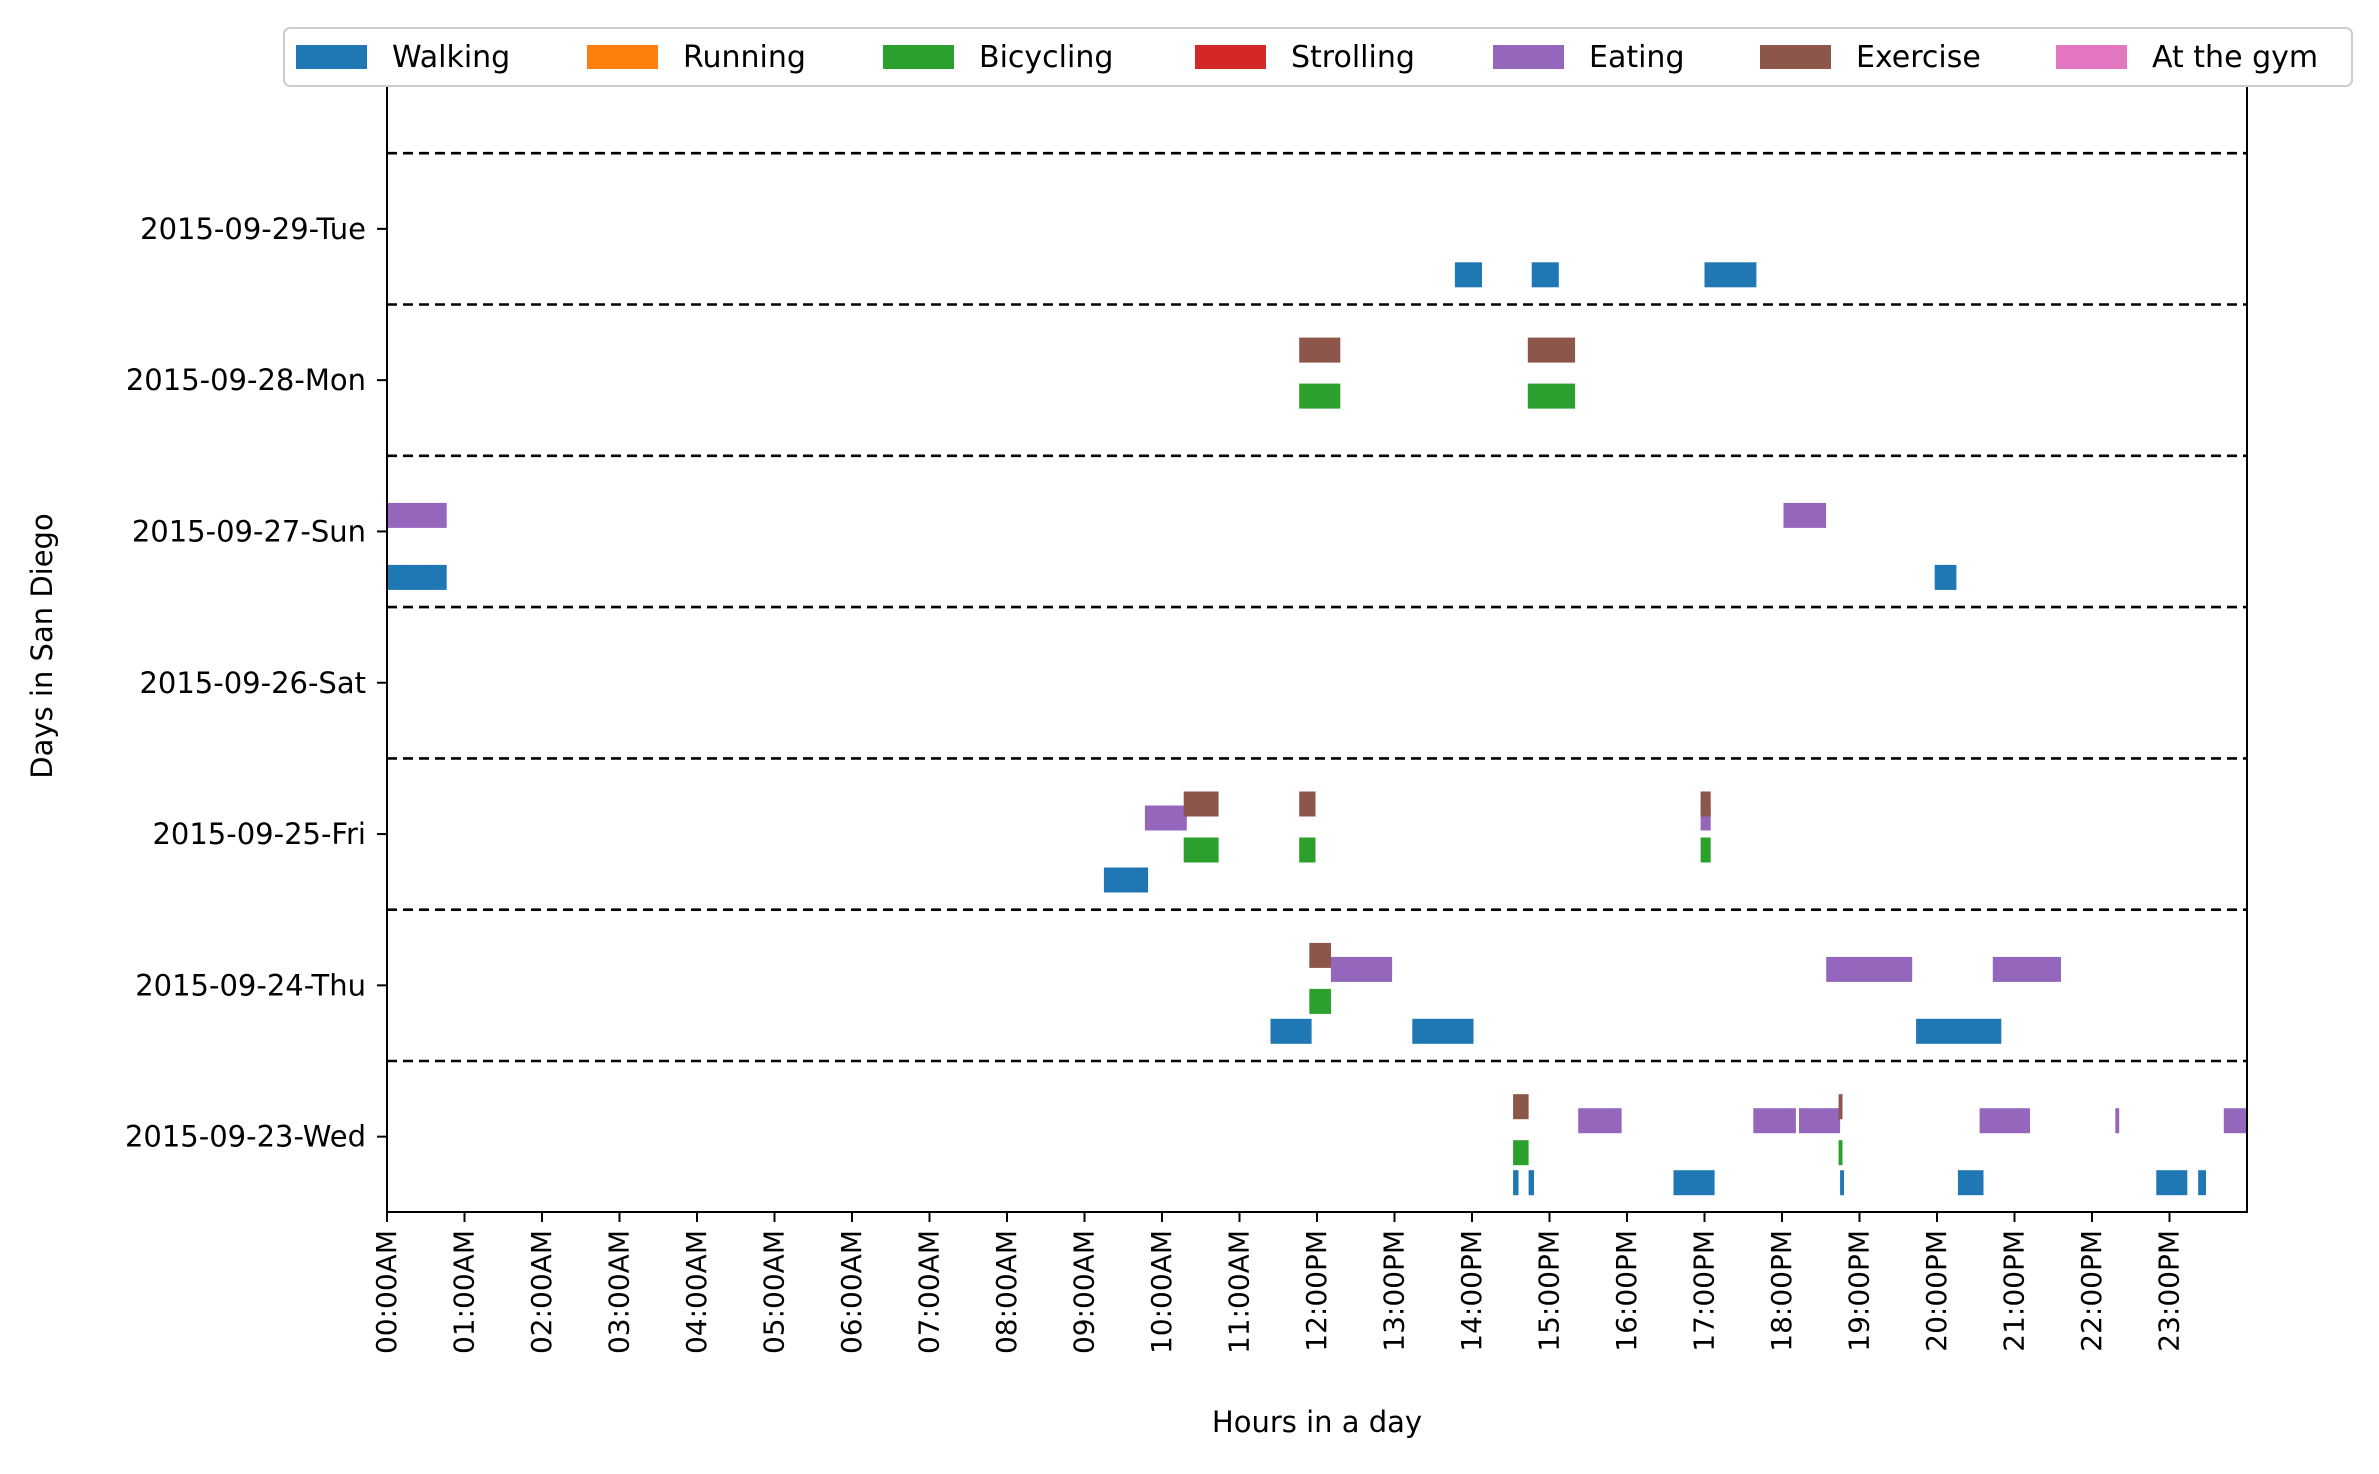  Describe the element at coordinates (249, 531) in the screenshot. I see `y-tick-label: 2015-09-27-Sun` at that location.